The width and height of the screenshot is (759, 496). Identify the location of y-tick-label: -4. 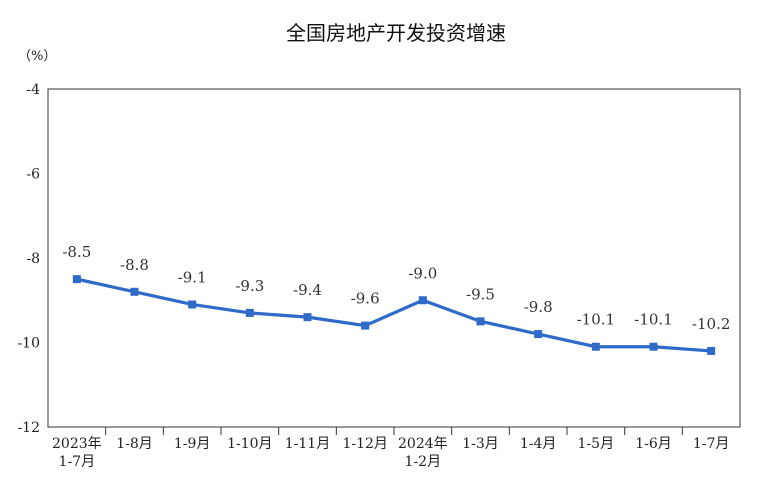
(33, 90).